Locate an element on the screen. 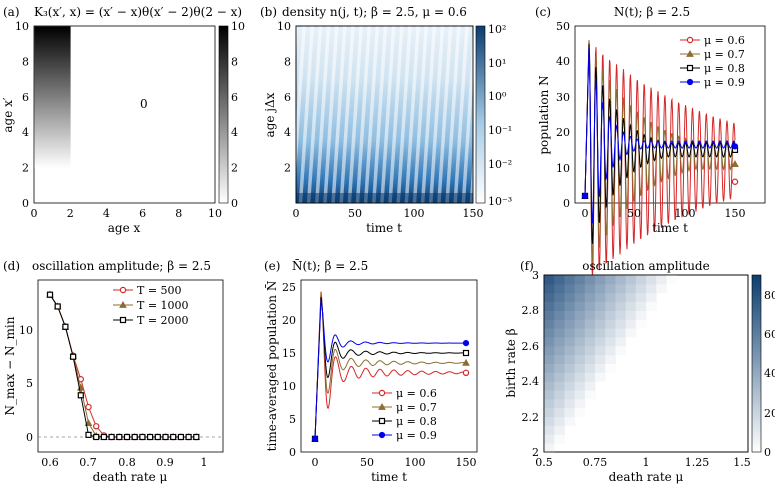  panel-d-yticks: 0 5 10 is located at coordinates (26, 384).